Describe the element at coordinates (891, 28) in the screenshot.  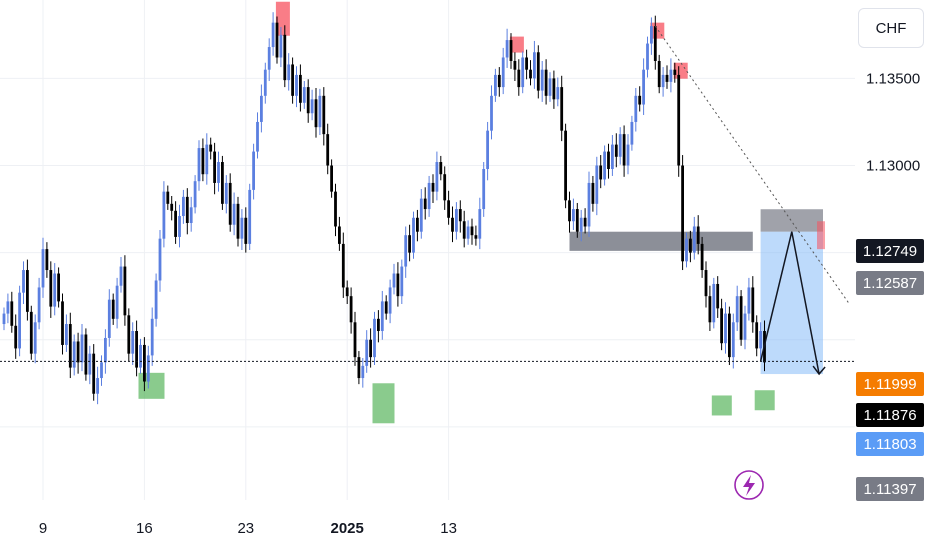
I see `currency-button: CHF` at that location.